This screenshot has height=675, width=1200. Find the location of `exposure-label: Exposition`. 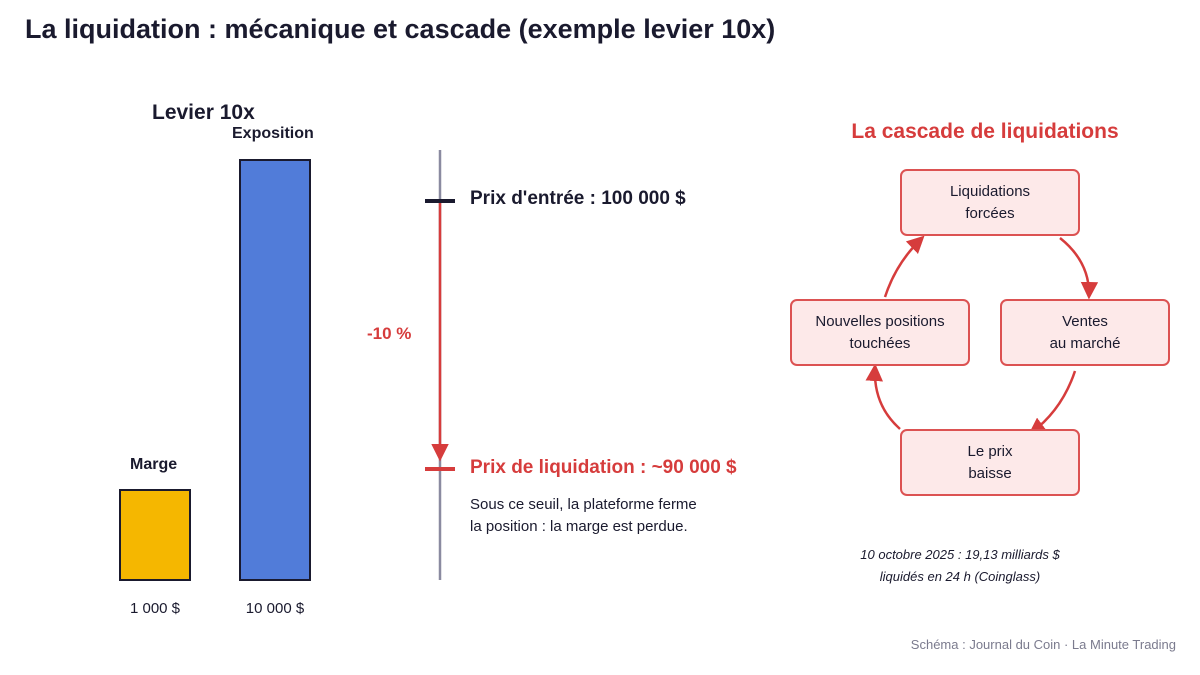

exposure-label: Exposition is located at coordinates (273, 133).